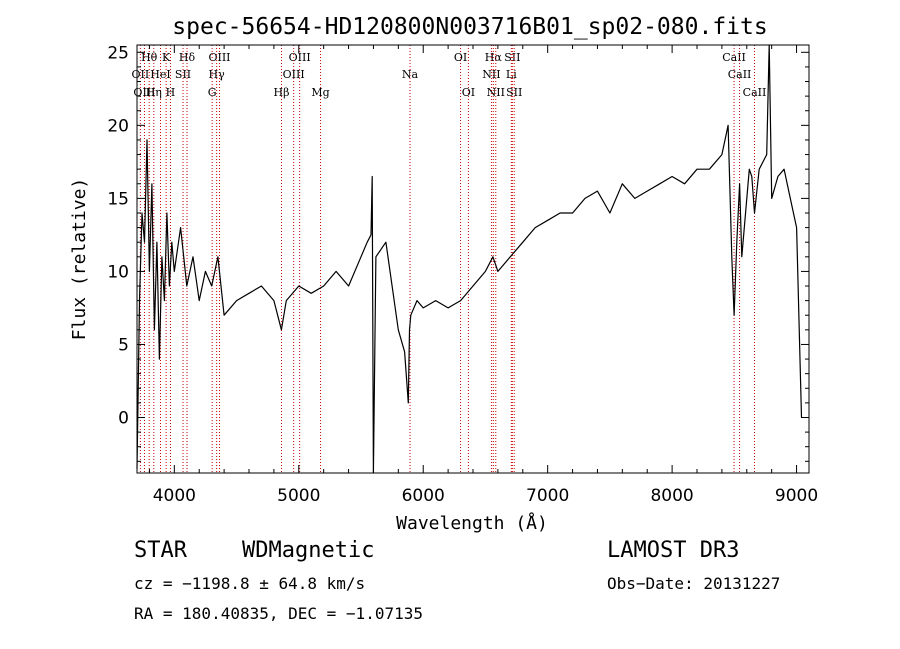  What do you see at coordinates (154, 92) in the screenshot?
I see `spectral-line-label: Hη` at bounding box center [154, 92].